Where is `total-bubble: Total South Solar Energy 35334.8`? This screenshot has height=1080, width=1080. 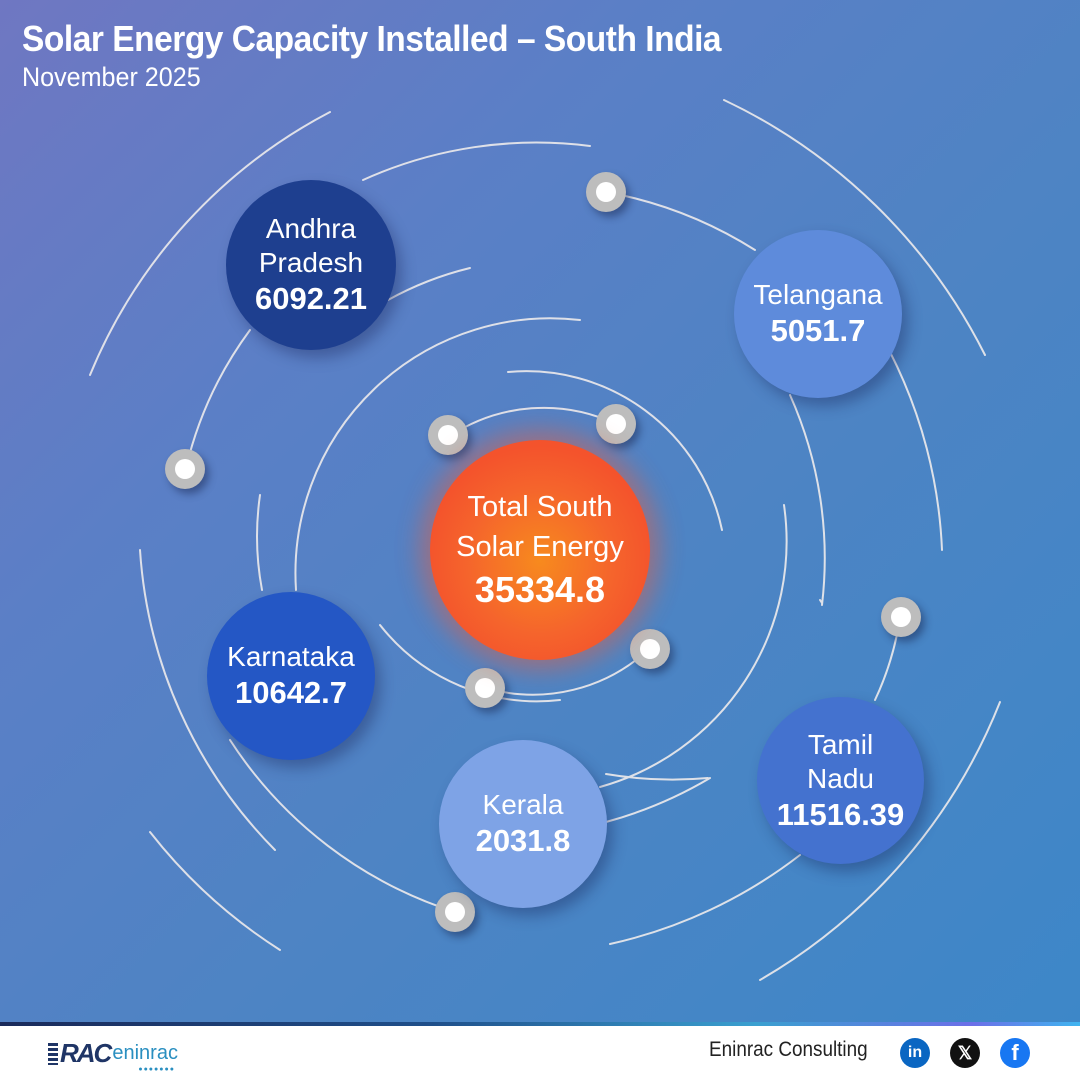 total-bubble: Total South Solar Energy 35334.8 is located at coordinates (540, 550).